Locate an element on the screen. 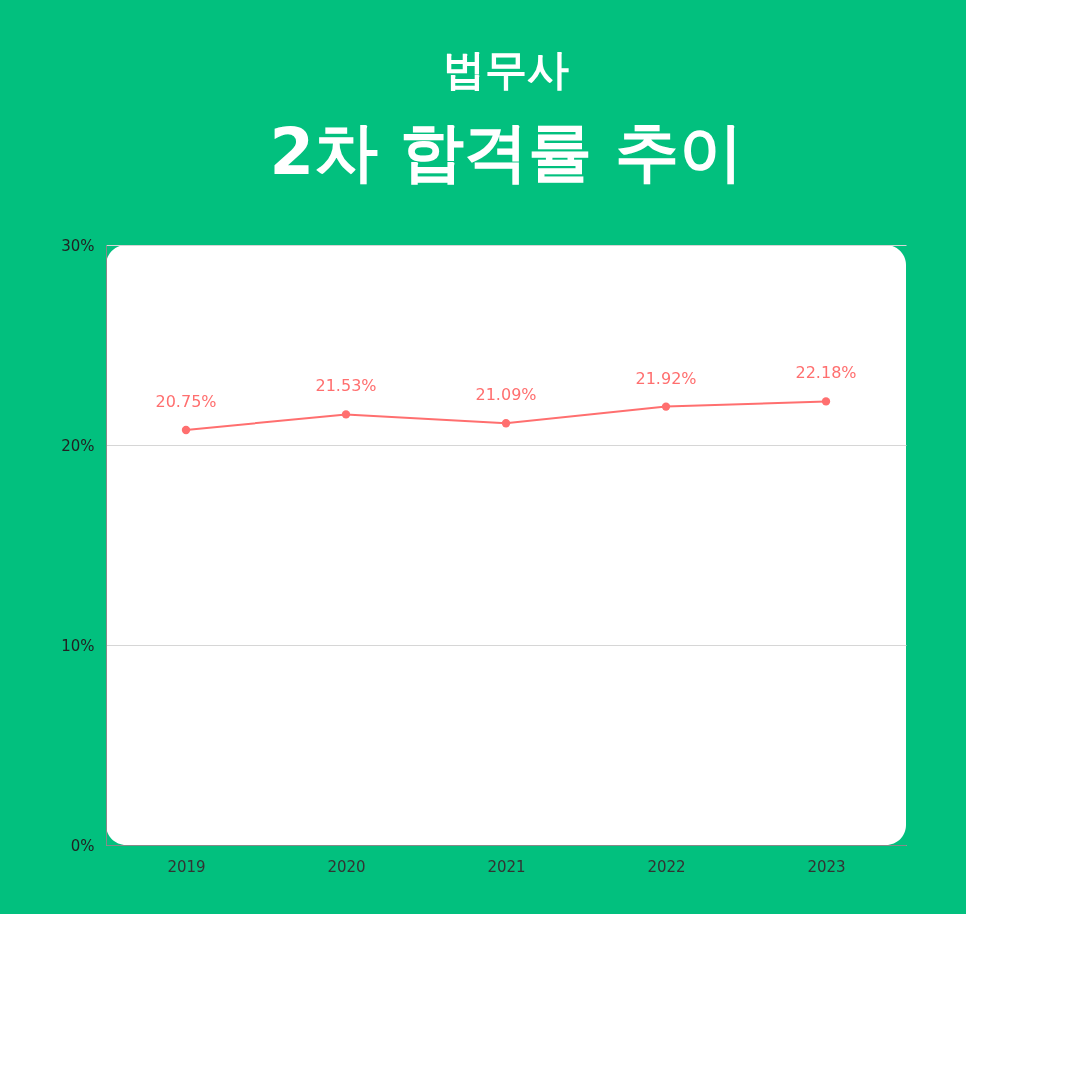 Image resolution: width=1080 pixels, height=1080 pixels. data-label: 21.53% is located at coordinates (346, 386).